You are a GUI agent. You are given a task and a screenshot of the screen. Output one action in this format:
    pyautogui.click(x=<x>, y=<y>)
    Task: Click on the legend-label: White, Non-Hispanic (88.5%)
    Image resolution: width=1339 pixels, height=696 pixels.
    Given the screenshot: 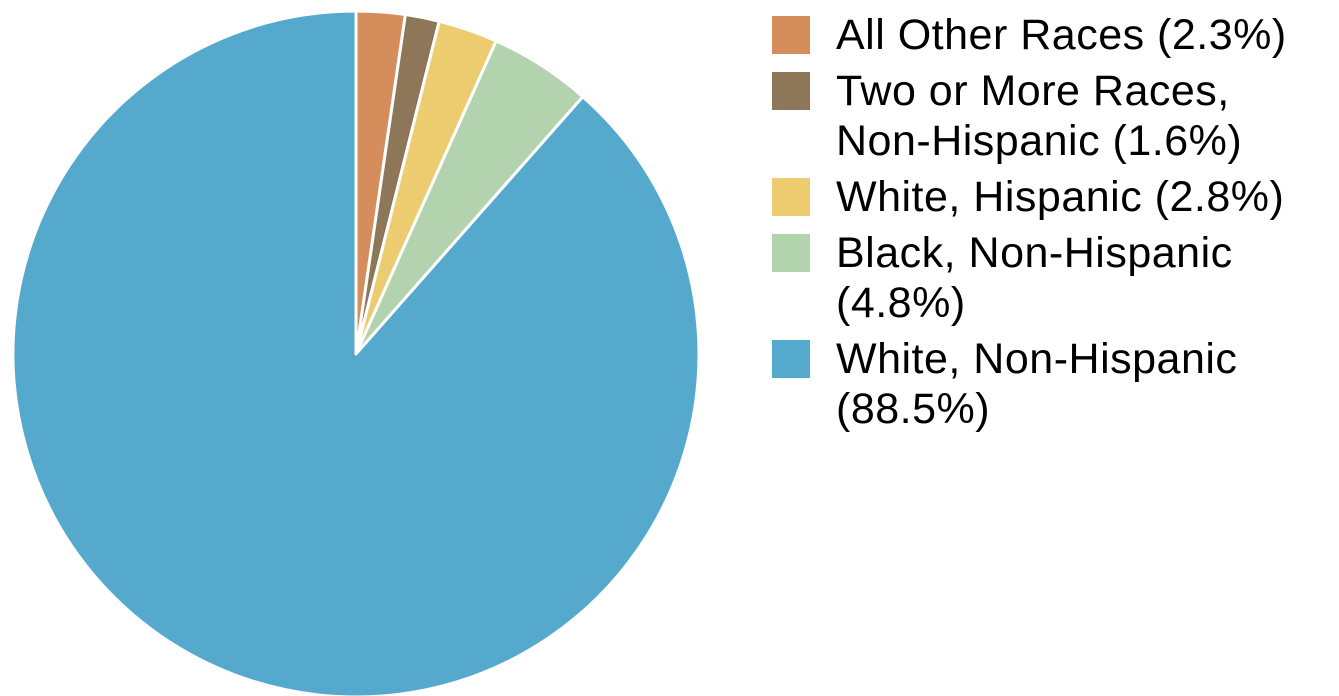 What is the action you would take?
    pyautogui.click(x=1037, y=384)
    